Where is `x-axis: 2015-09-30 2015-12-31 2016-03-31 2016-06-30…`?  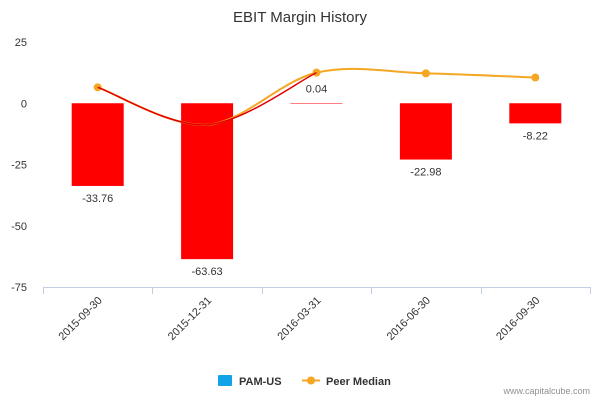
x-axis: 2015-09-30 2015-12-31 2016-03-31 2016-06-30… is located at coordinates (317, 315).